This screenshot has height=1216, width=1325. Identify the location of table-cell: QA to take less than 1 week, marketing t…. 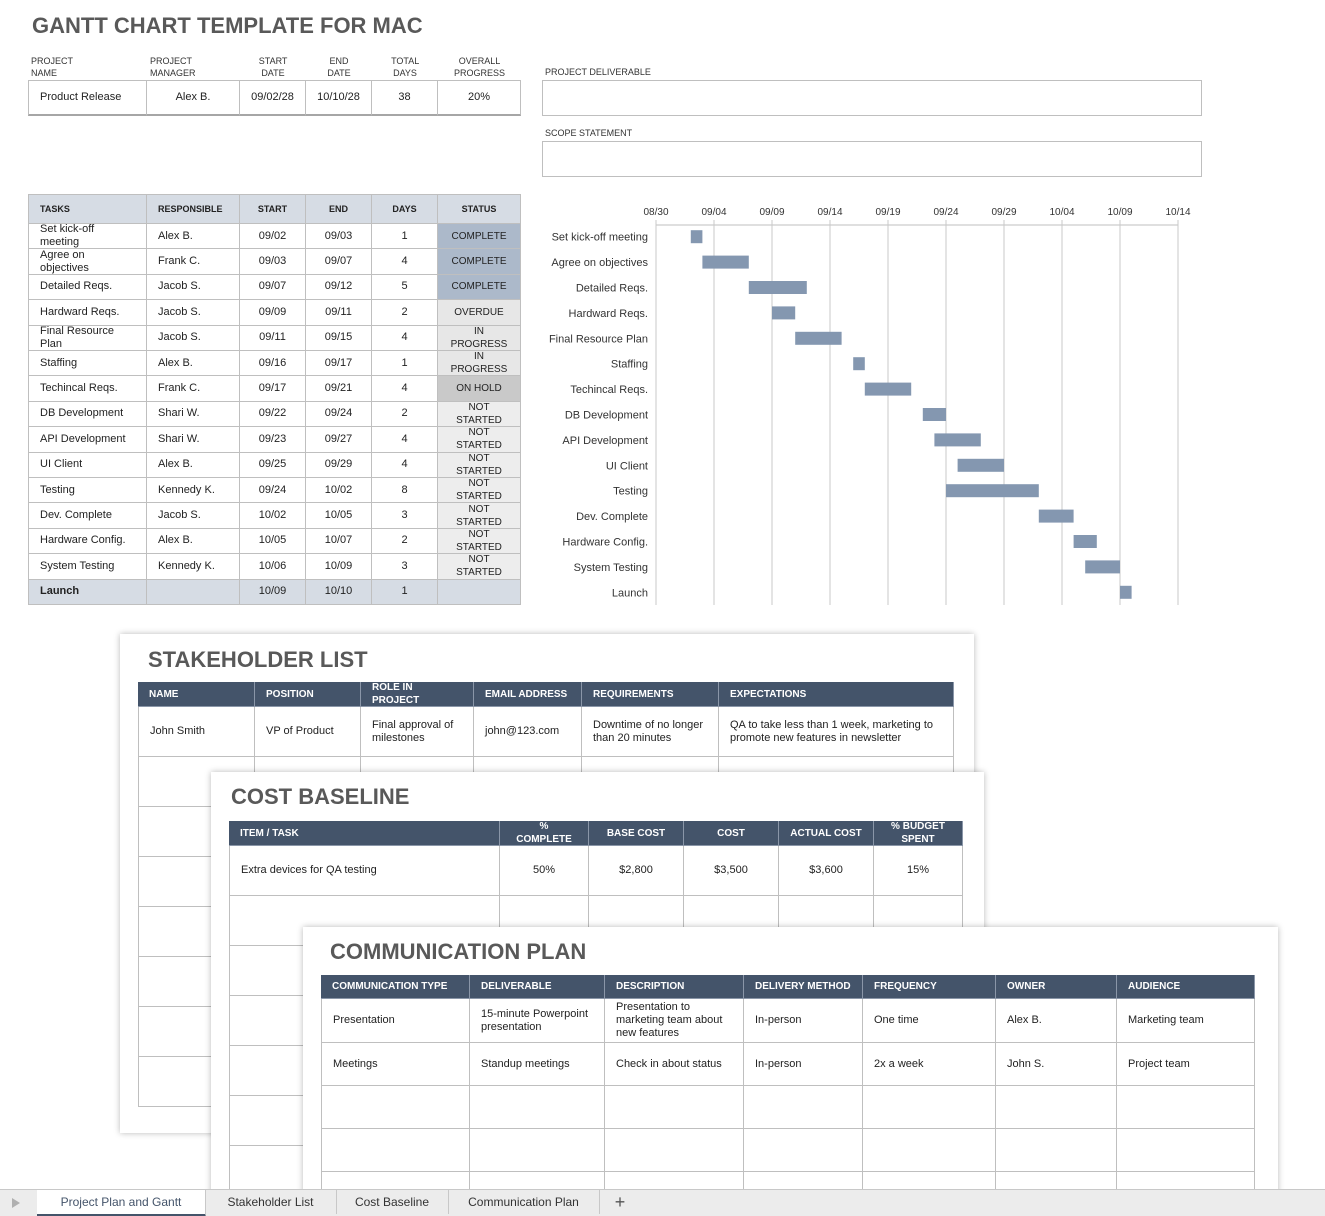
(836, 732).